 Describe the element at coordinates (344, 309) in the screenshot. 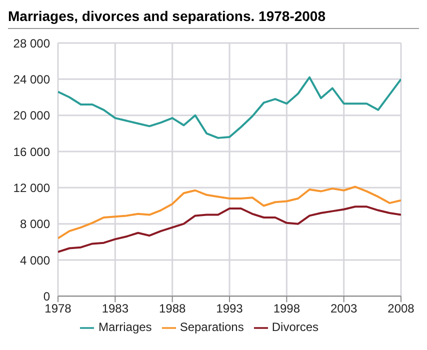

I see `x-tick-label: 2003` at that location.